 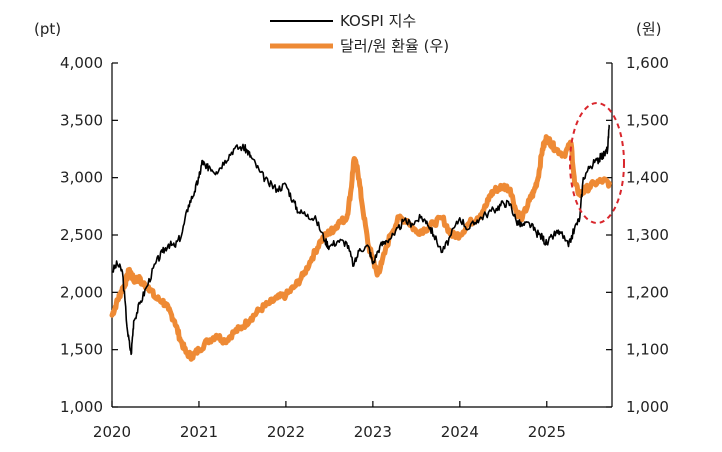 What do you see at coordinates (81, 63) in the screenshot?
I see `left-tick-label: 4,000` at bounding box center [81, 63].